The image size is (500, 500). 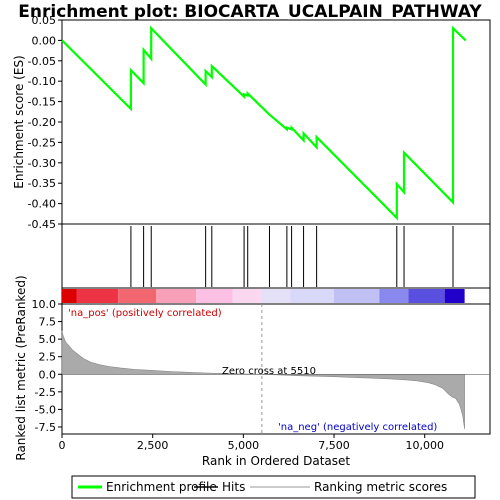 I want to click on metric-axis-label: Ranked list metric (PreRanked), so click(x=21, y=367).